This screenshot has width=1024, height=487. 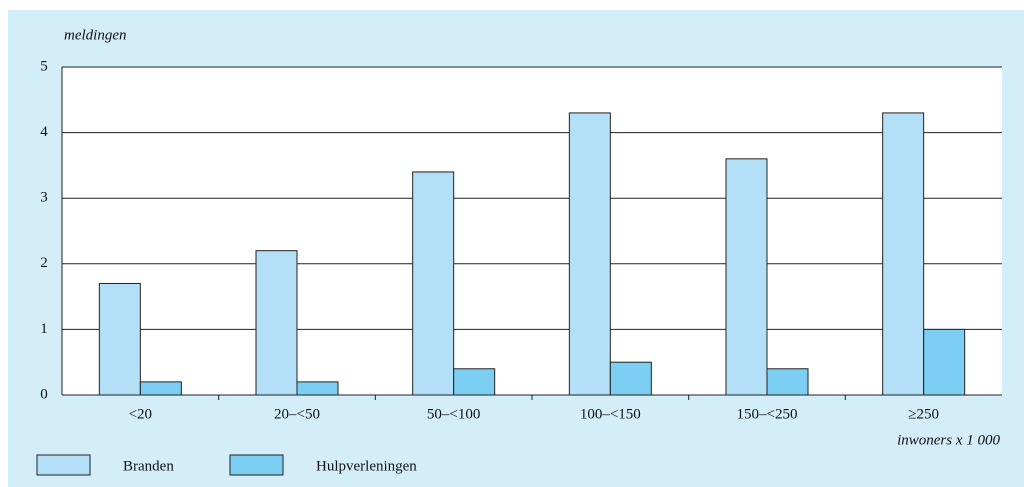 What do you see at coordinates (366, 466) in the screenshot?
I see `legend-label: Hulpverleningen` at bounding box center [366, 466].